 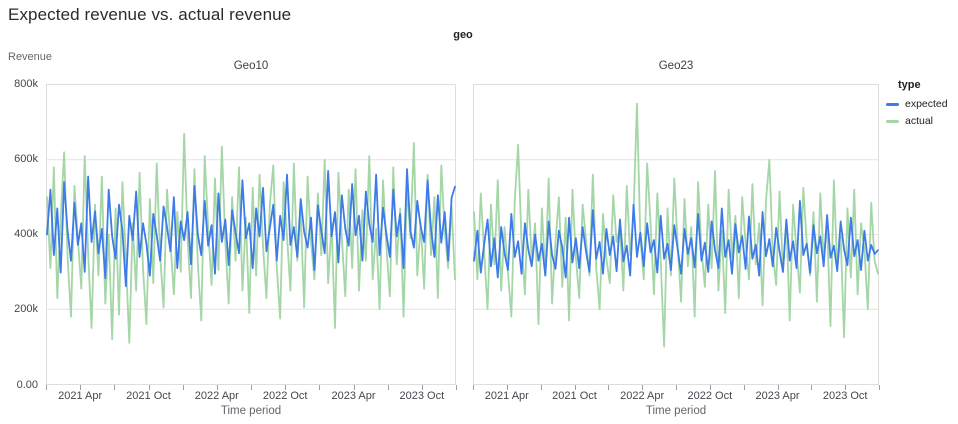 I want to click on y-tick-label: 800k, so click(x=26, y=83).